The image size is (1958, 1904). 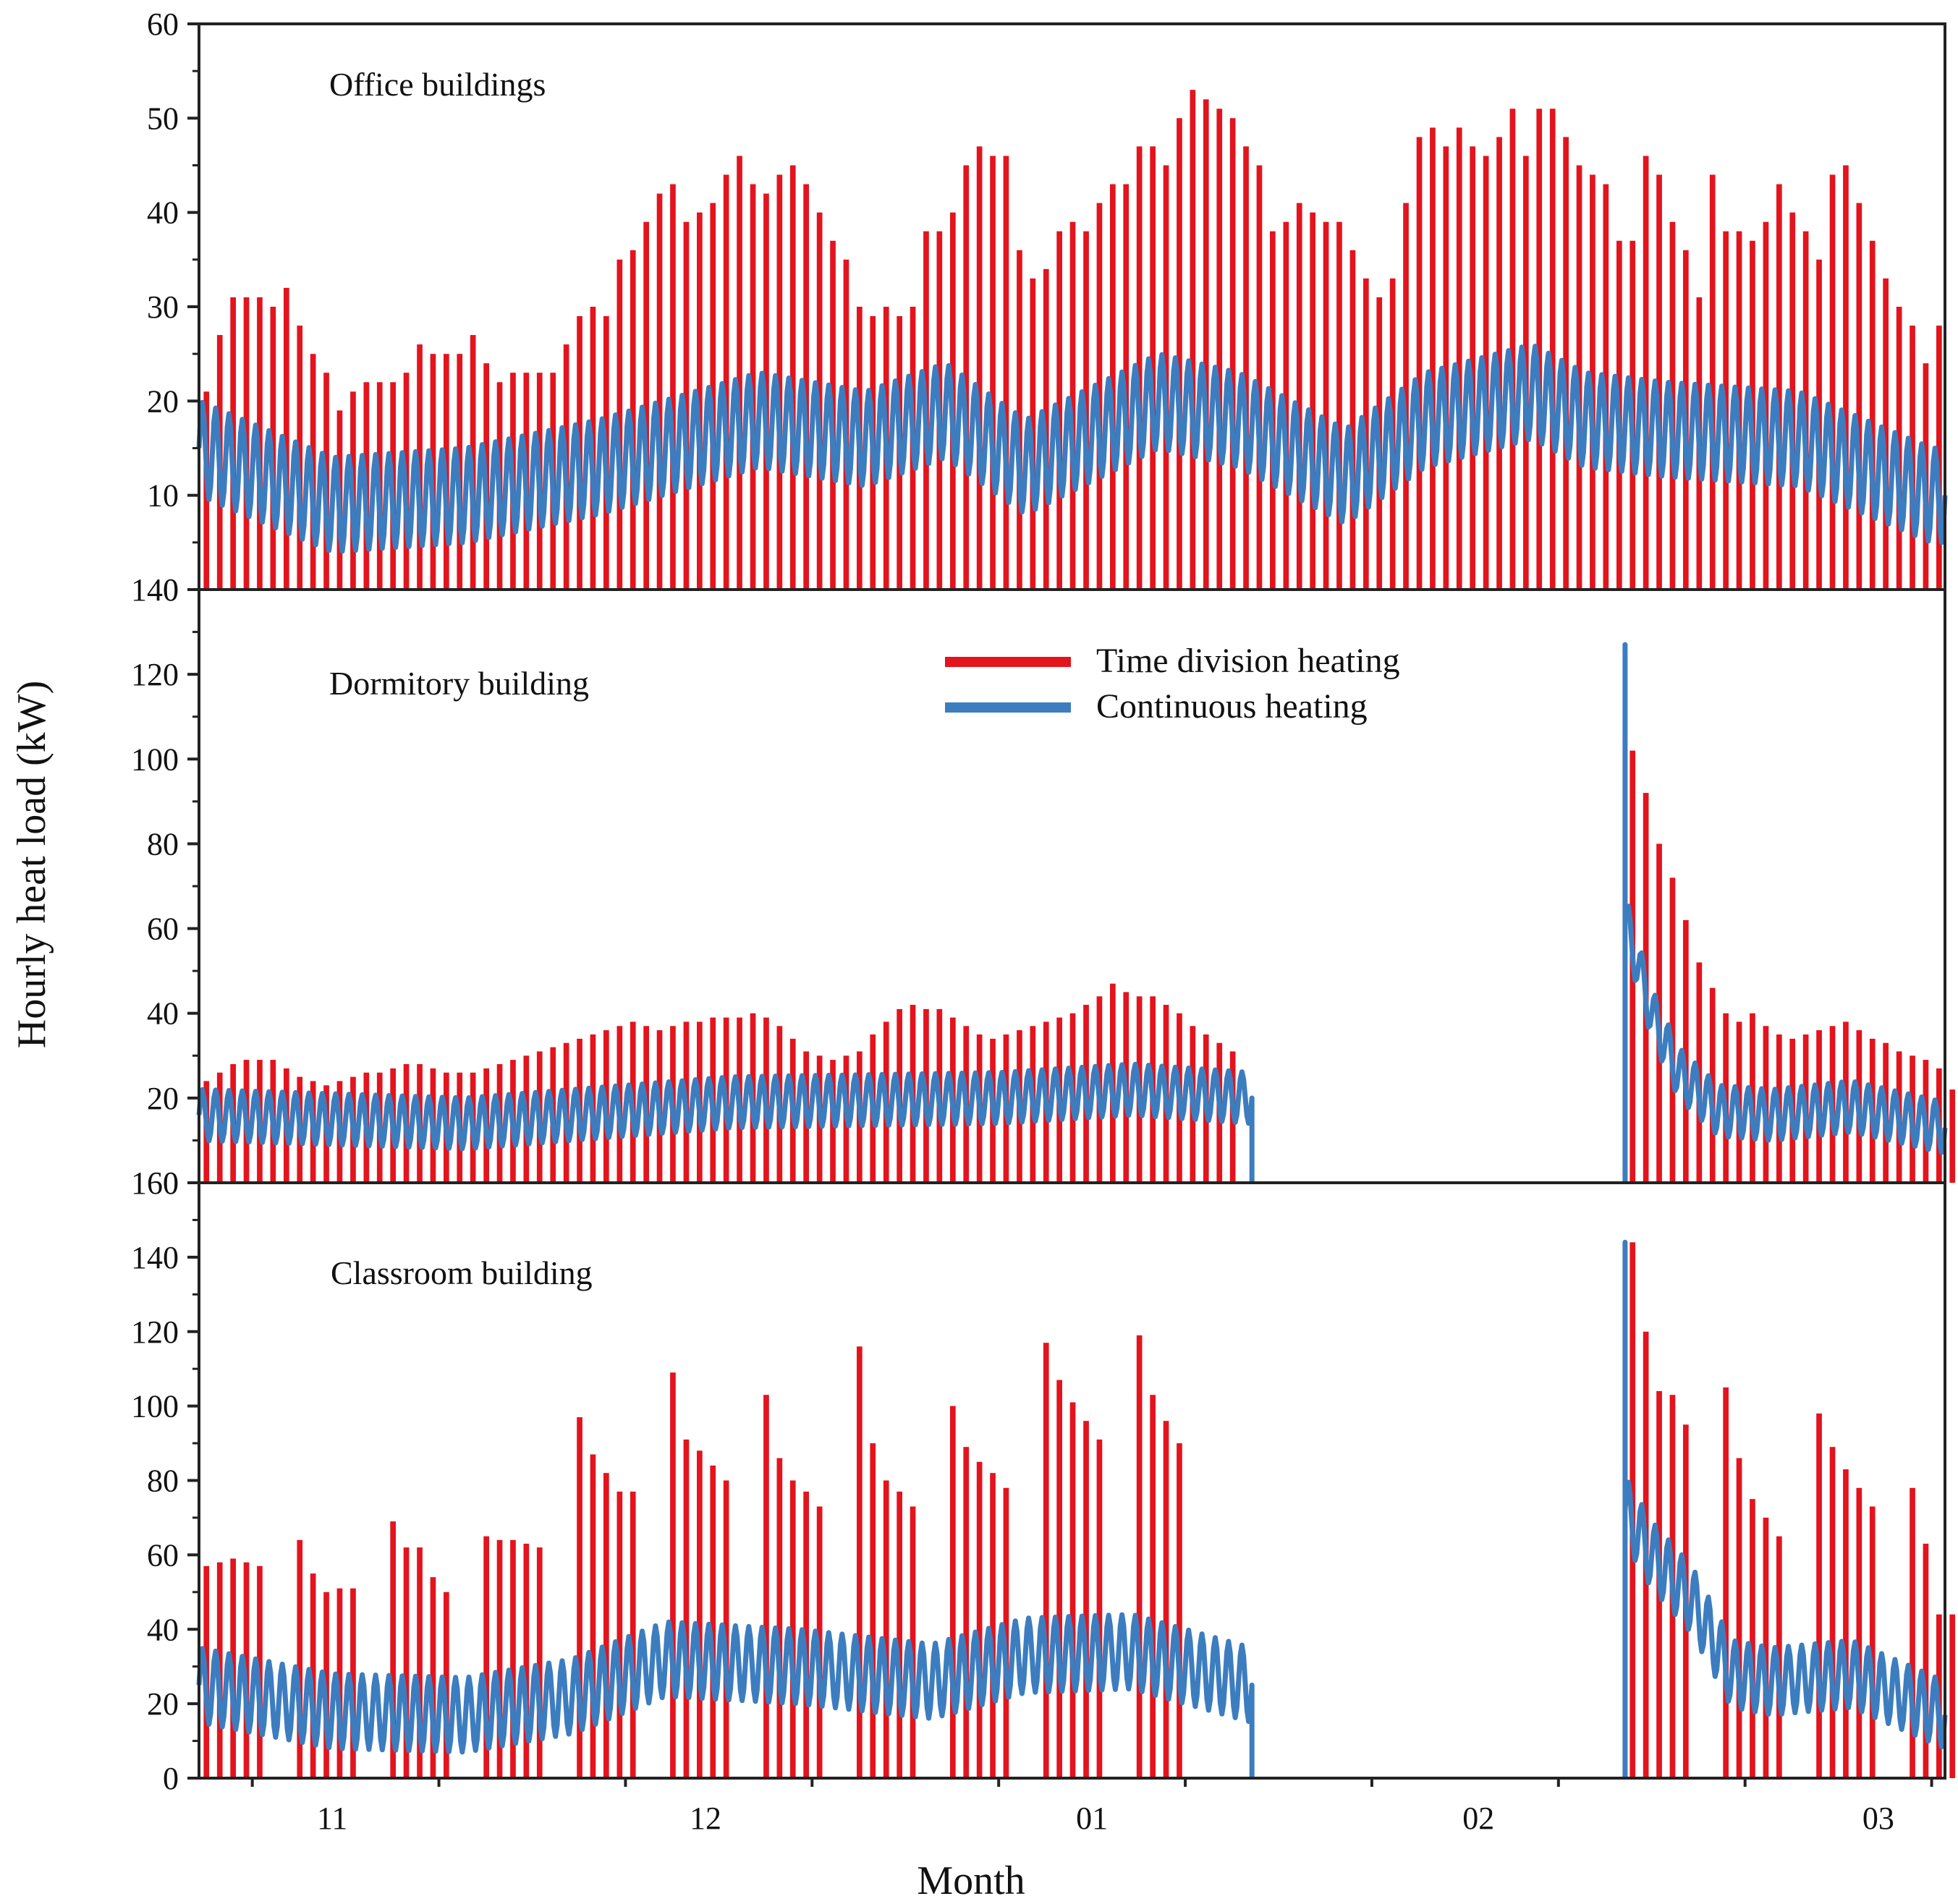 What do you see at coordinates (1232, 706) in the screenshot?
I see `legend-label-continuous: Continuous heating` at bounding box center [1232, 706].